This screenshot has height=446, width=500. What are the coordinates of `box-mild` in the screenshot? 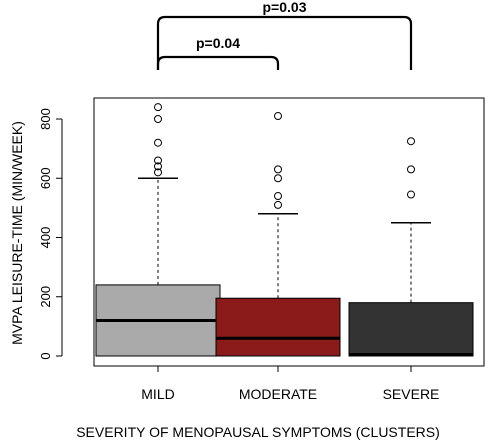 It's located at (158, 230).